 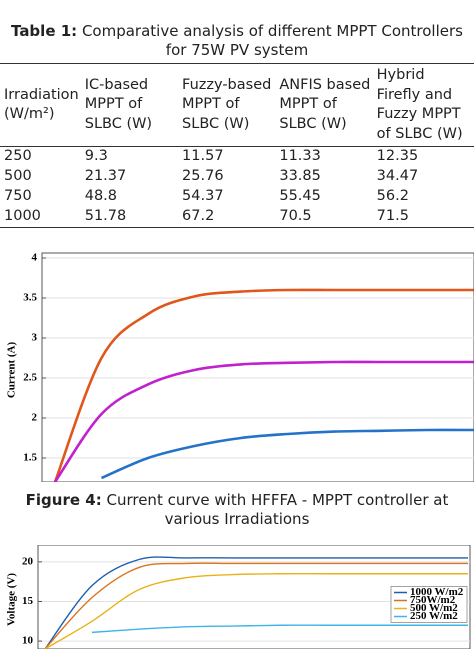 What do you see at coordinates (237, 197) in the screenshot?
I see `table-row: 750 48.8 54.37 55.45 56.2` at bounding box center [237, 197].